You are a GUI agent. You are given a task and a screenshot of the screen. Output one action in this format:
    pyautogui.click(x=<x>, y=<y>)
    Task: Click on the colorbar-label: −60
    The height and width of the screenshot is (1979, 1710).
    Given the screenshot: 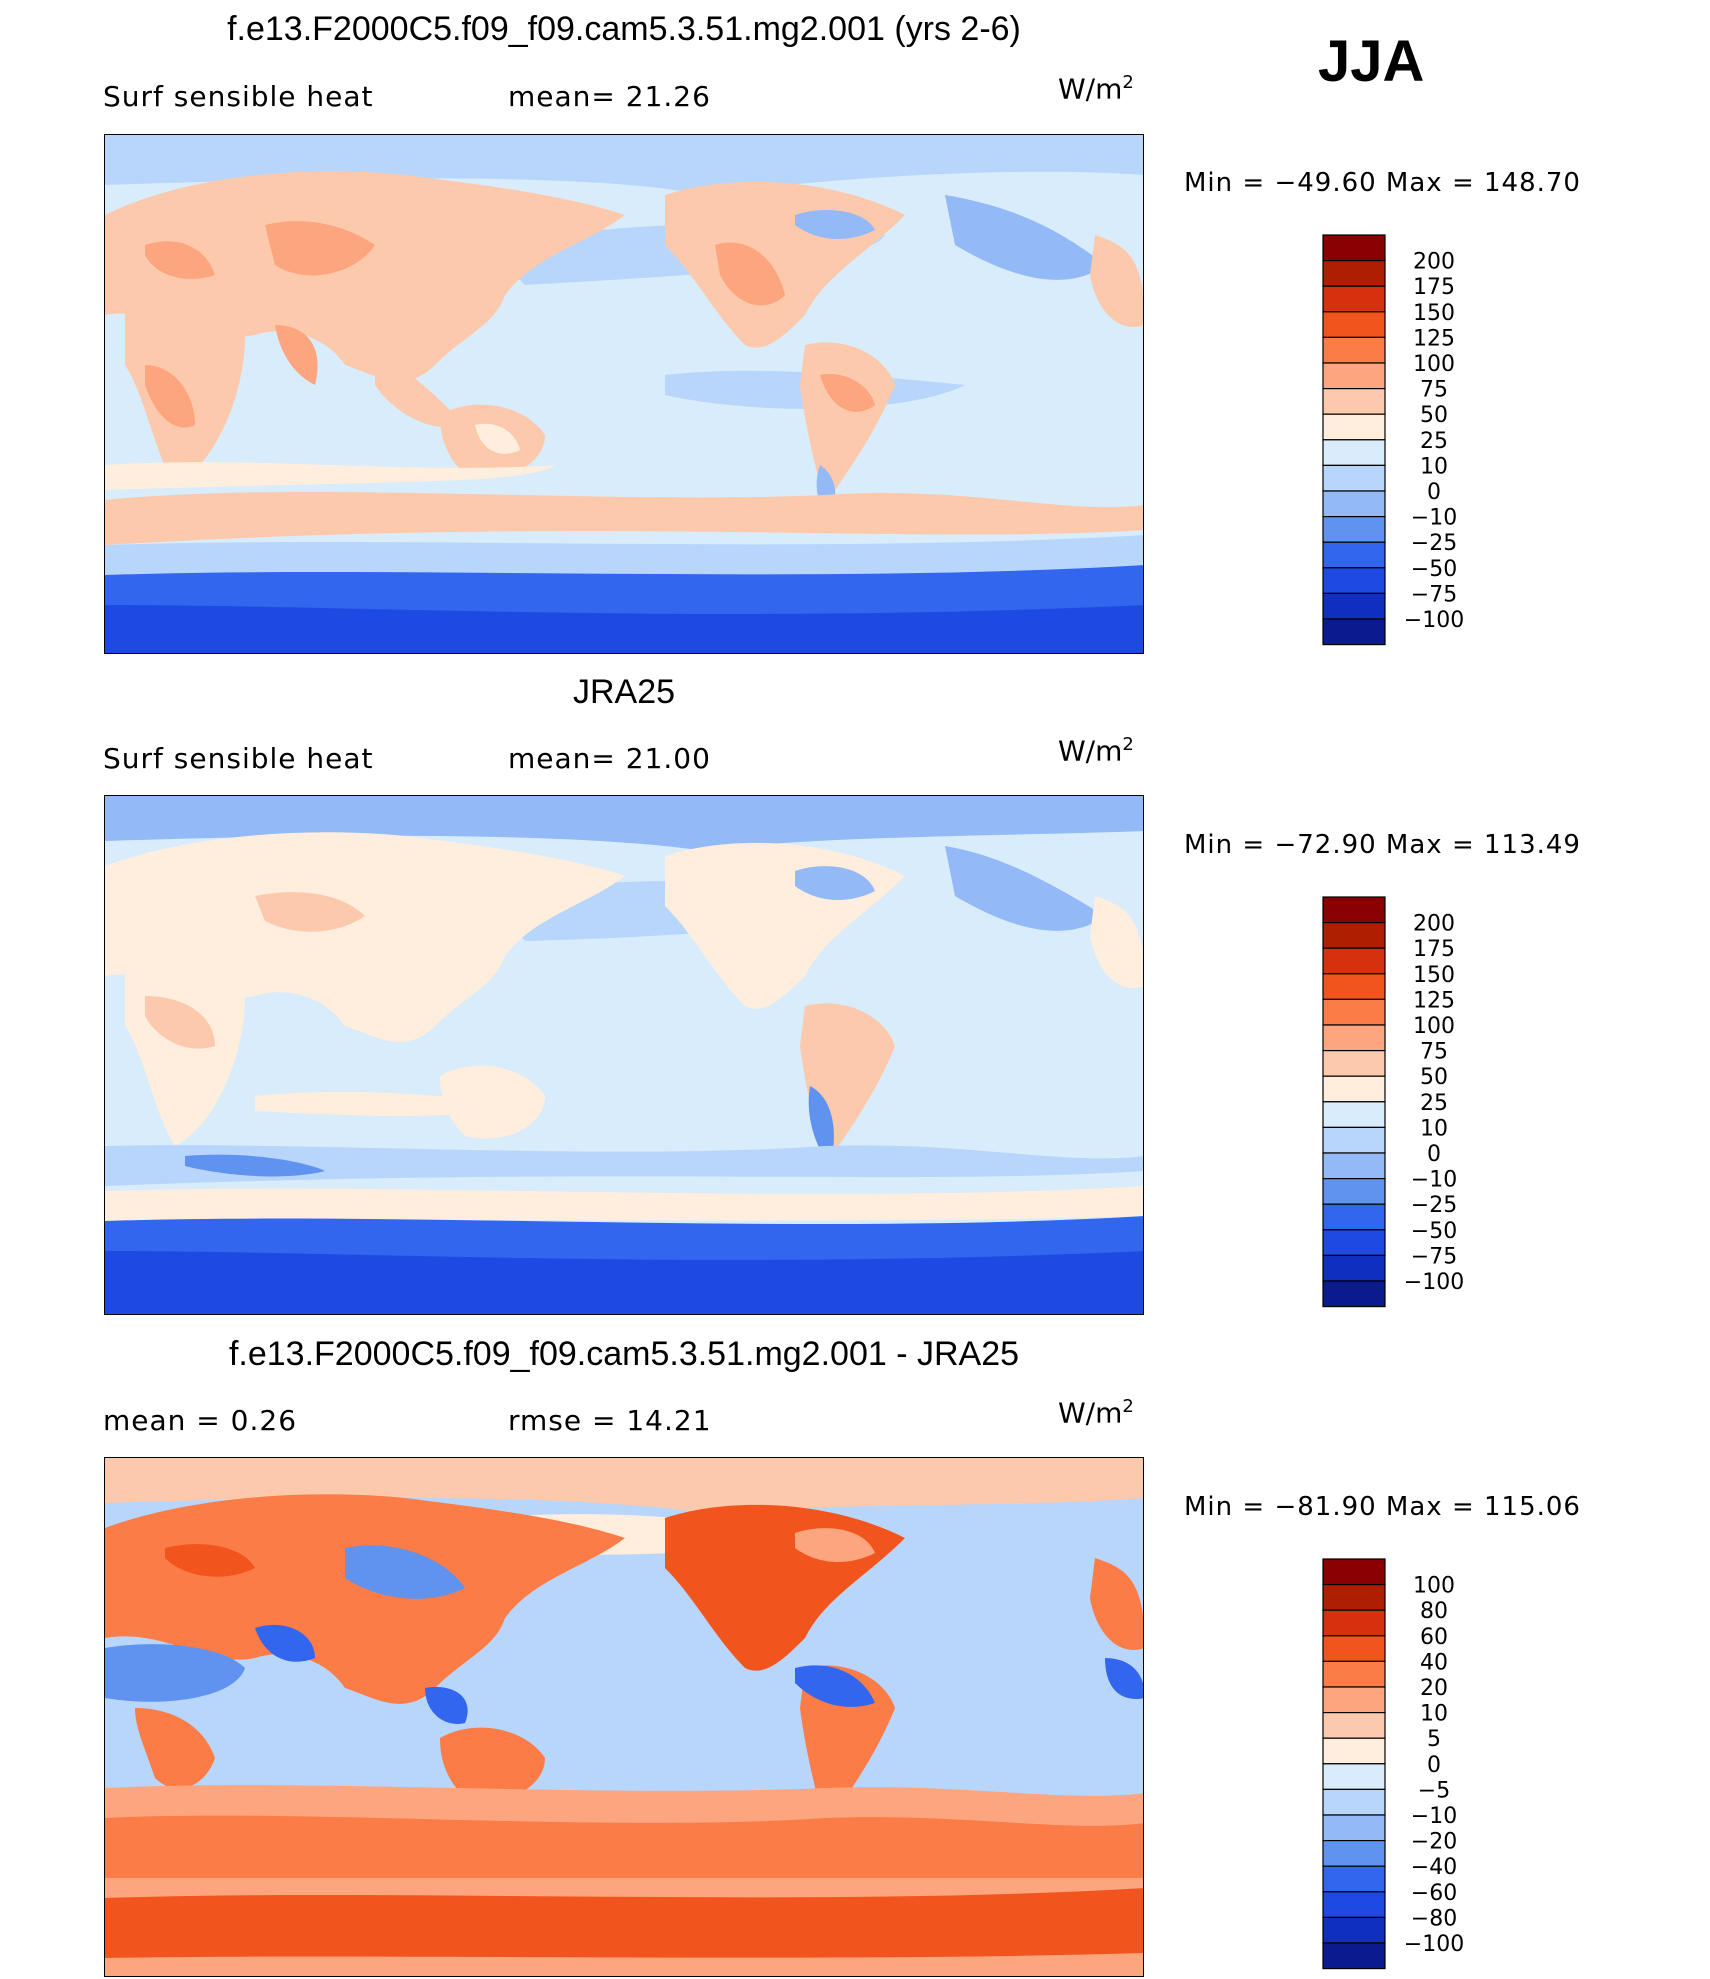 What is the action you would take?
    pyautogui.click(x=1434, y=1893)
    